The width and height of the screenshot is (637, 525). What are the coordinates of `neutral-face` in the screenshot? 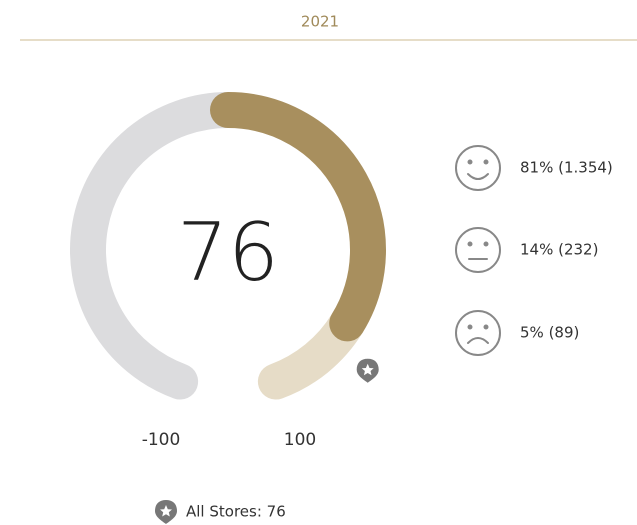 It's located at (478, 250).